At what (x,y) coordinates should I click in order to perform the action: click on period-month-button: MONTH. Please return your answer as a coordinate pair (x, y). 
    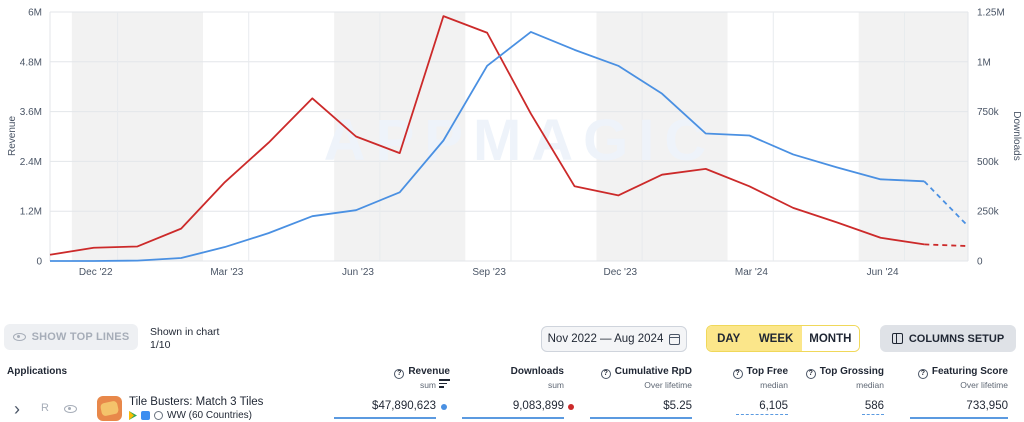
    Looking at the image, I should click on (830, 338).